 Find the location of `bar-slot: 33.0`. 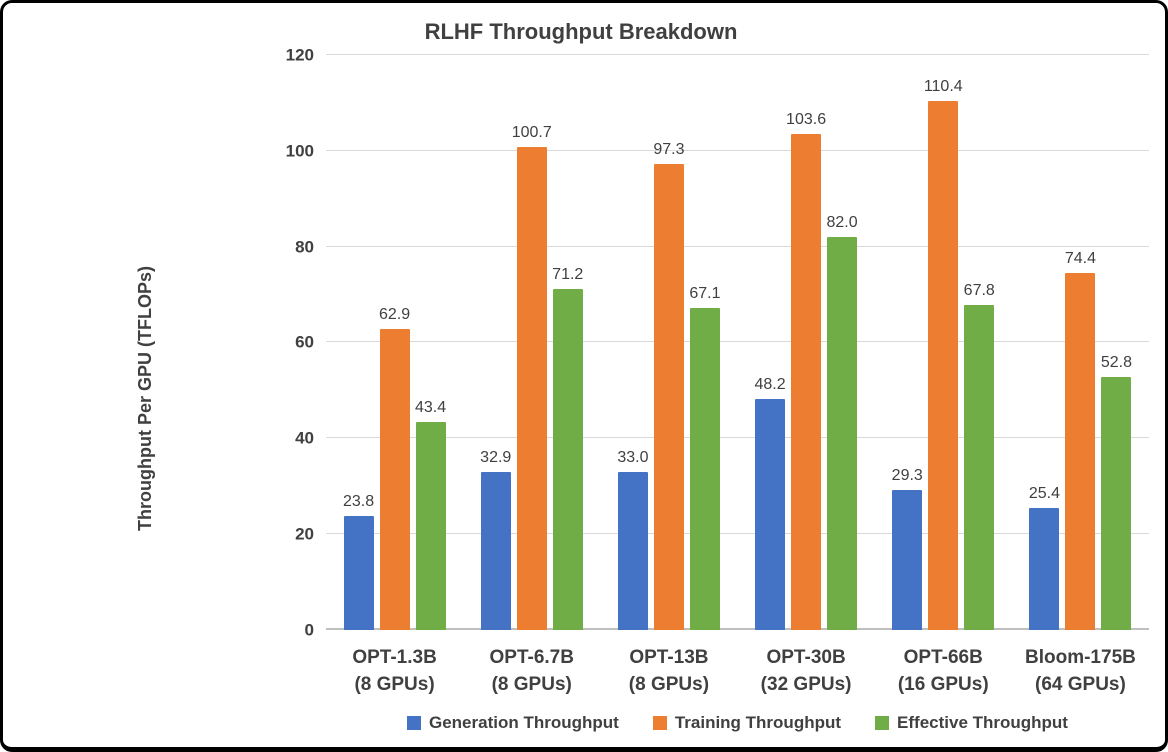

bar-slot: 33.0 is located at coordinates (633, 342).